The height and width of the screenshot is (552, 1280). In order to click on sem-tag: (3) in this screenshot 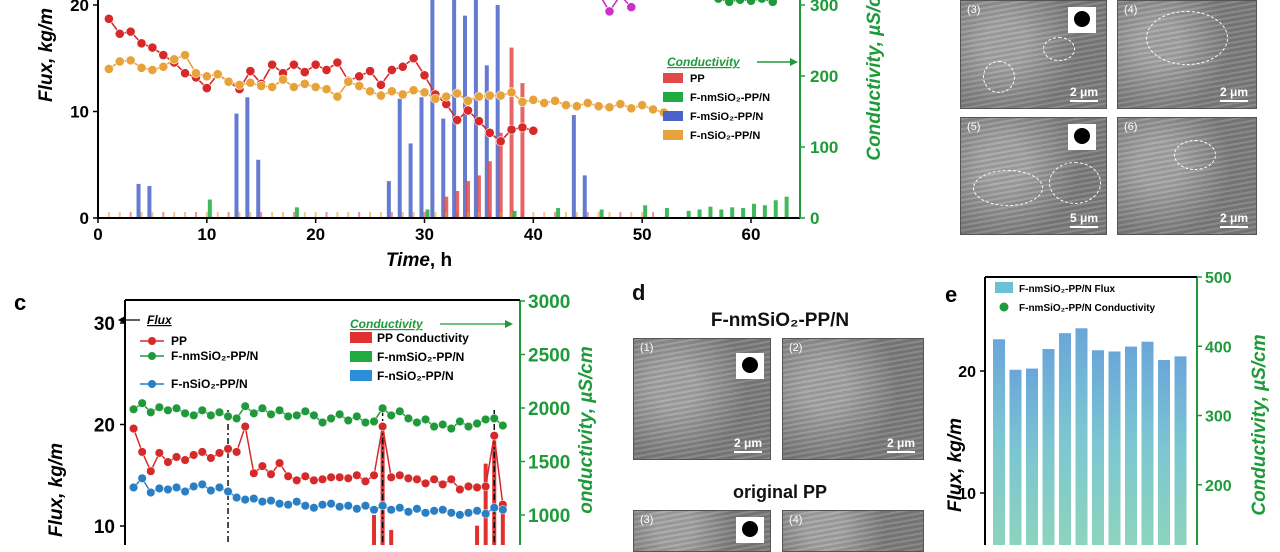, I will do `click(646, 520)`.